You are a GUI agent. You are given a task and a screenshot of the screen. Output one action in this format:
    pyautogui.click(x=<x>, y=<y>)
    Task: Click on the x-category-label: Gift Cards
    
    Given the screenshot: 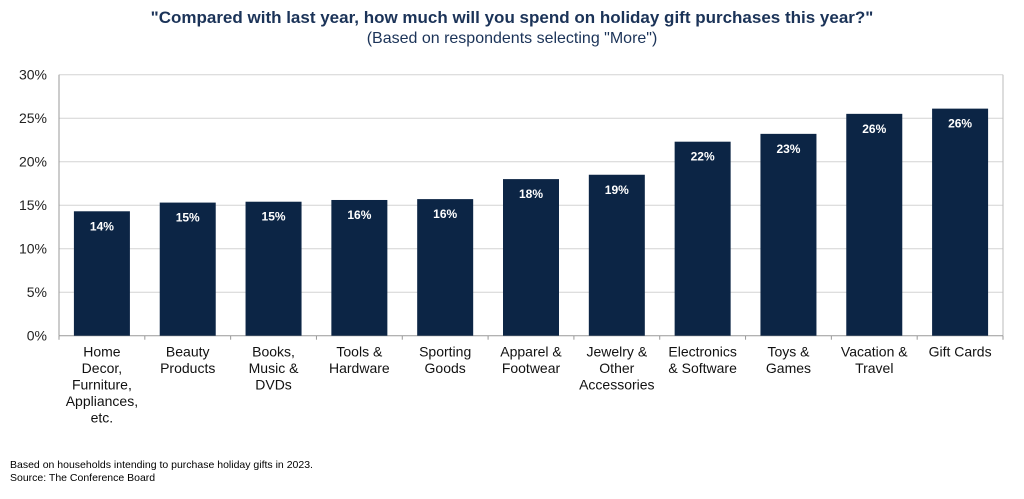 What is the action you would take?
    pyautogui.click(x=960, y=352)
    